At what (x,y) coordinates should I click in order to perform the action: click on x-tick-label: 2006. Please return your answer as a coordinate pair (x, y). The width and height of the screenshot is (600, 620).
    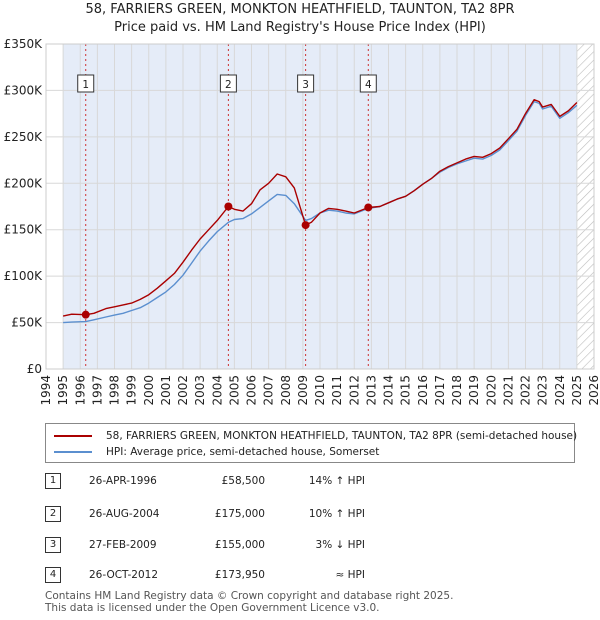
    Looking at the image, I should click on (252, 390).